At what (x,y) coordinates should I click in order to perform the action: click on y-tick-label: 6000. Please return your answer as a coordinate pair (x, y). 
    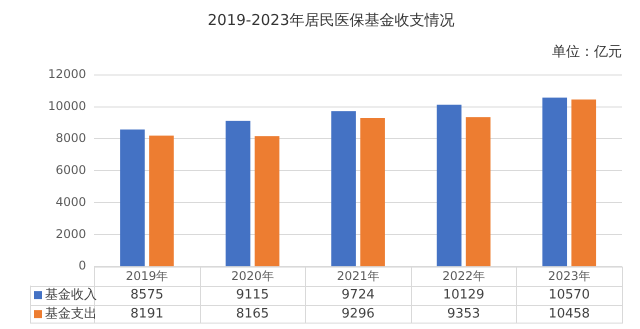
    Looking at the image, I should click on (71, 169).